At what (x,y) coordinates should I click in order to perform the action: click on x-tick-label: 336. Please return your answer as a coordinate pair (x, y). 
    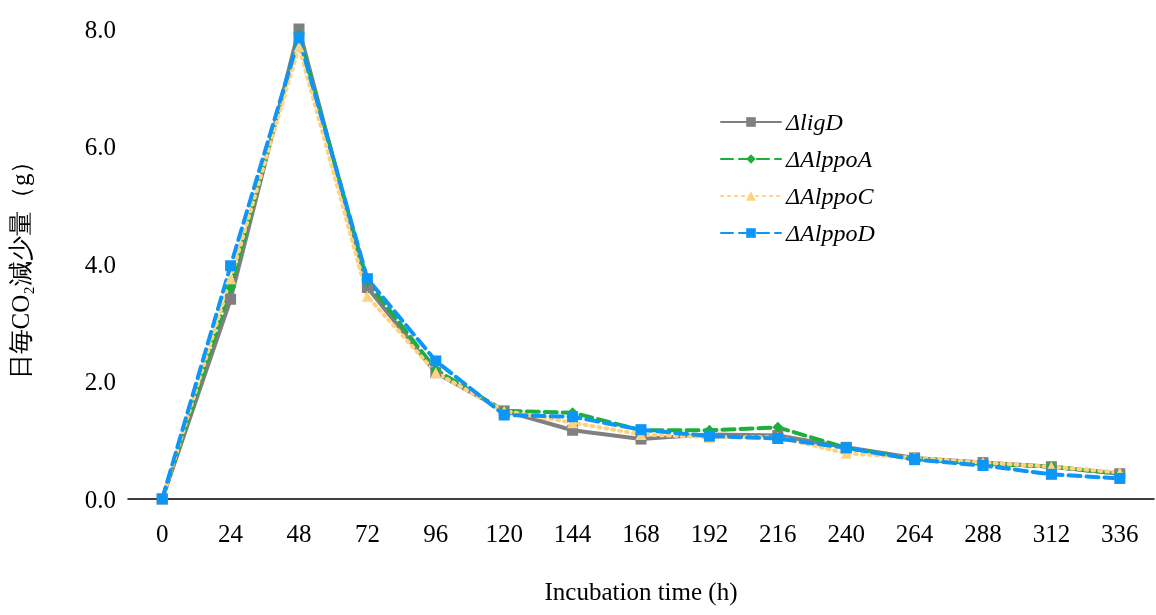
    Looking at the image, I should click on (1120, 533).